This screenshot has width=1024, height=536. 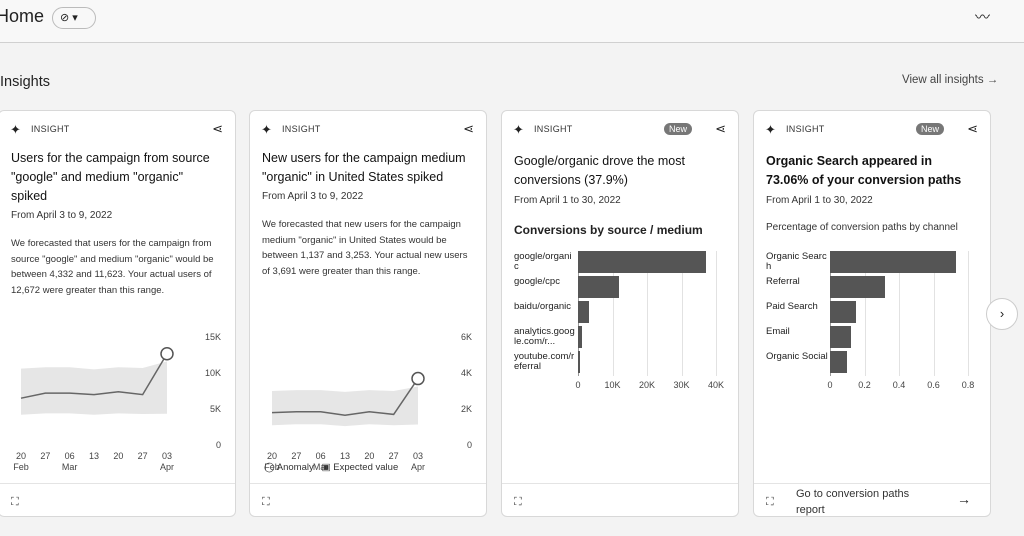 I want to click on y-tick-label: 5K, so click(x=215, y=409).